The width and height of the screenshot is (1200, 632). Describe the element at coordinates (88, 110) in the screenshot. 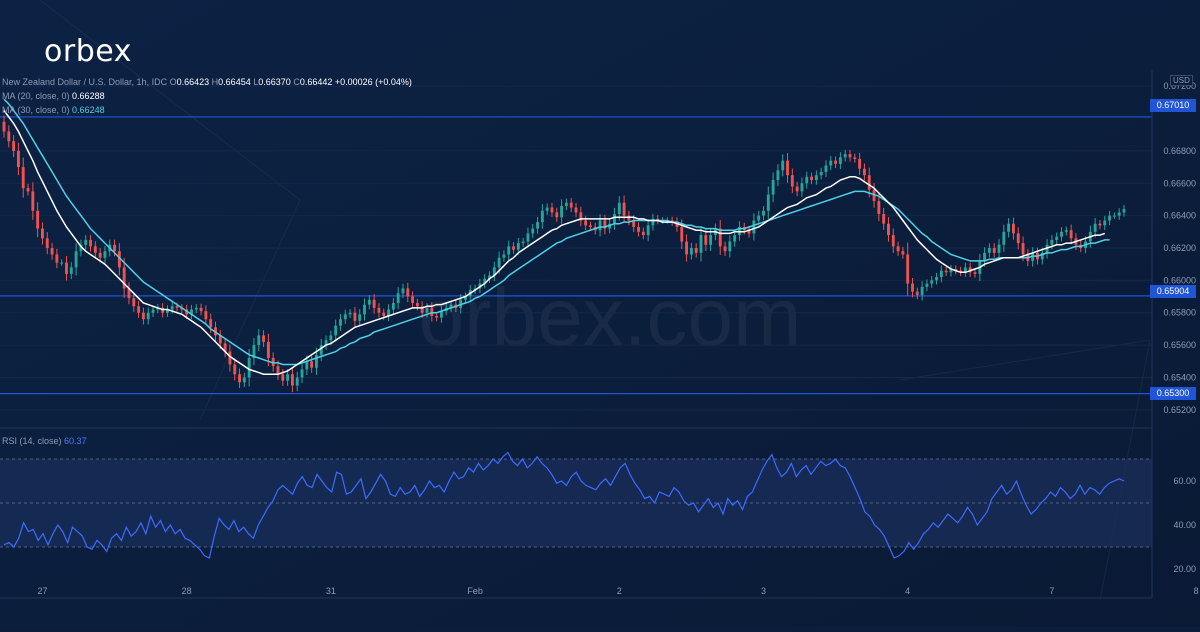

I see `ma30-value: 0.66248` at that location.